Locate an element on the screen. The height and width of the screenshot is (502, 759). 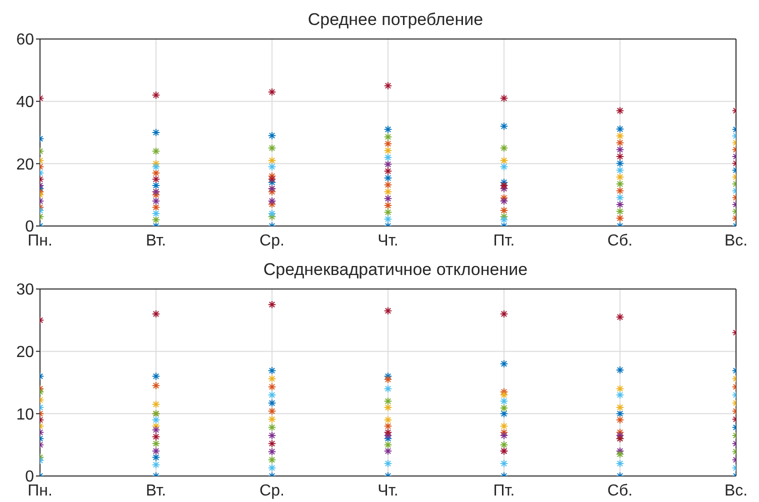
y-tick-label: 60 is located at coordinates (25, 40).